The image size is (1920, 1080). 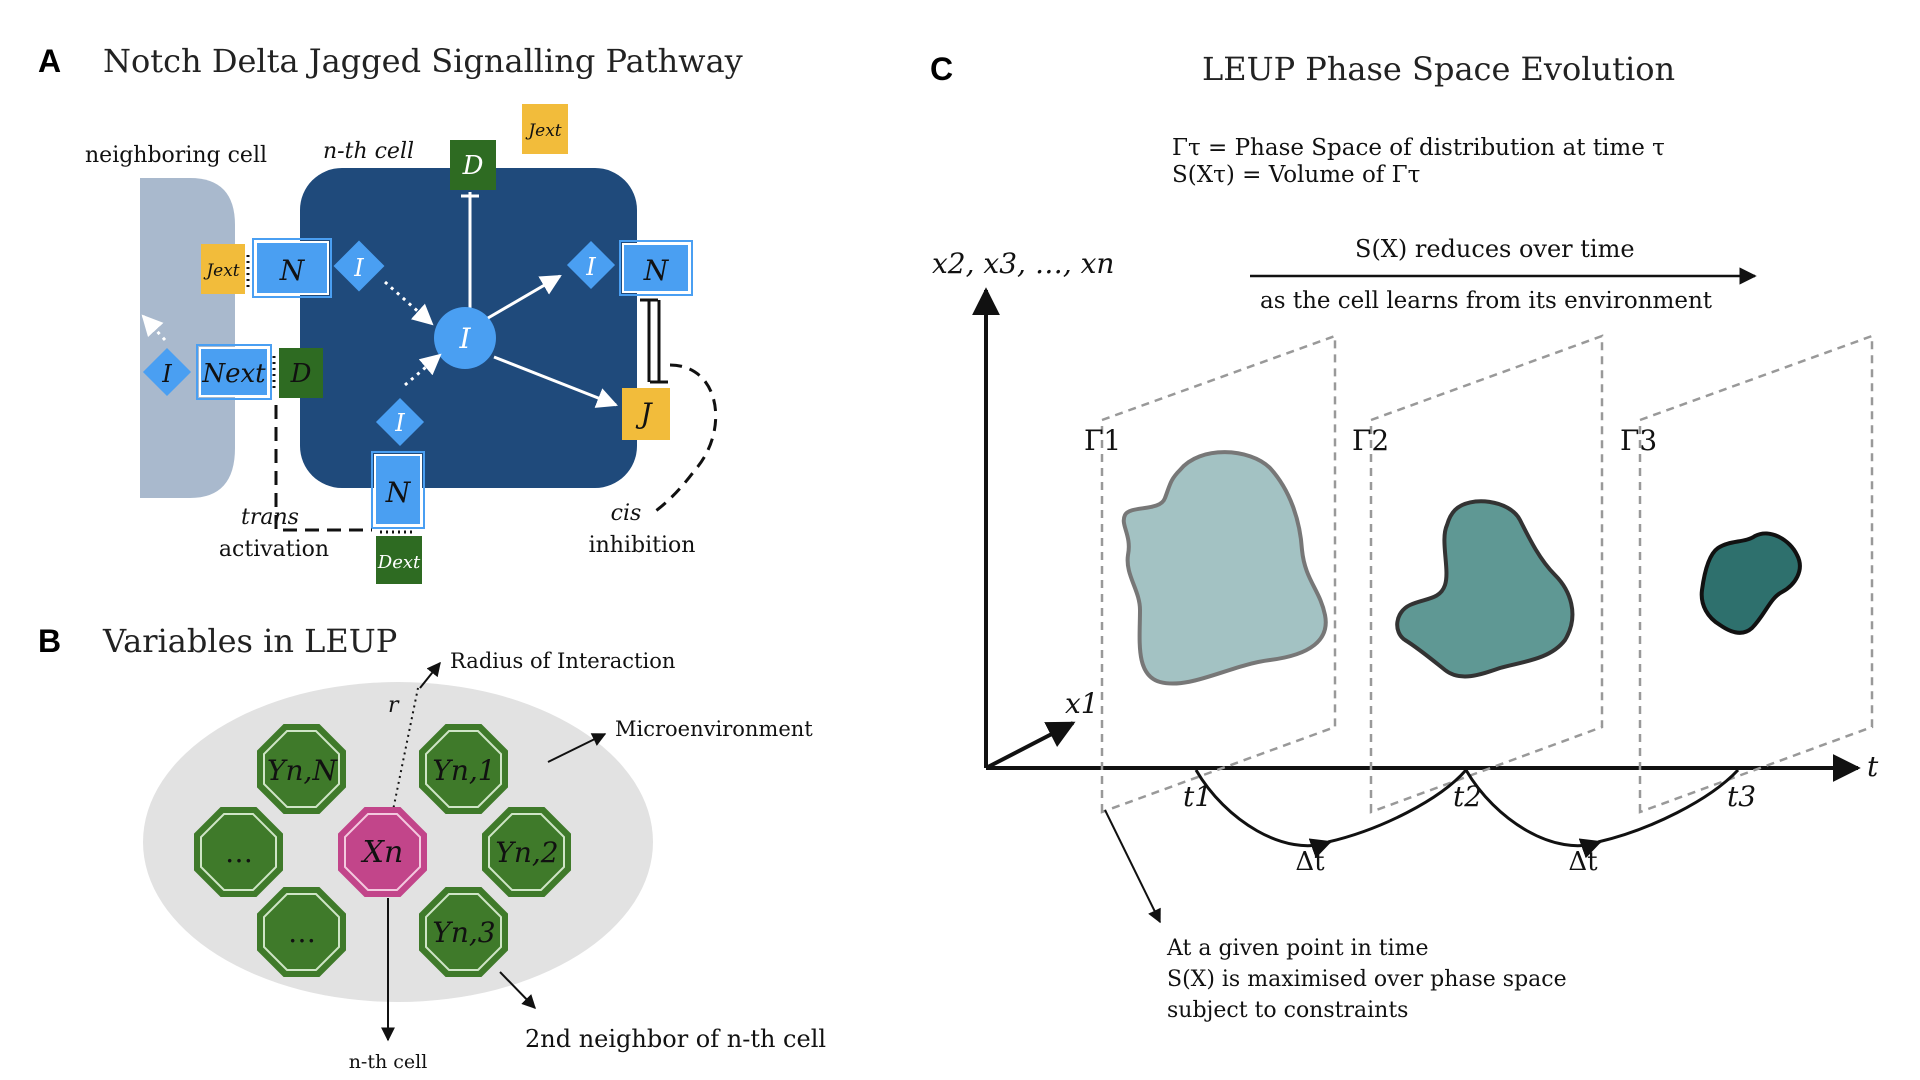 I want to click on gamma-2-label: Γ2, so click(x=1370, y=440).